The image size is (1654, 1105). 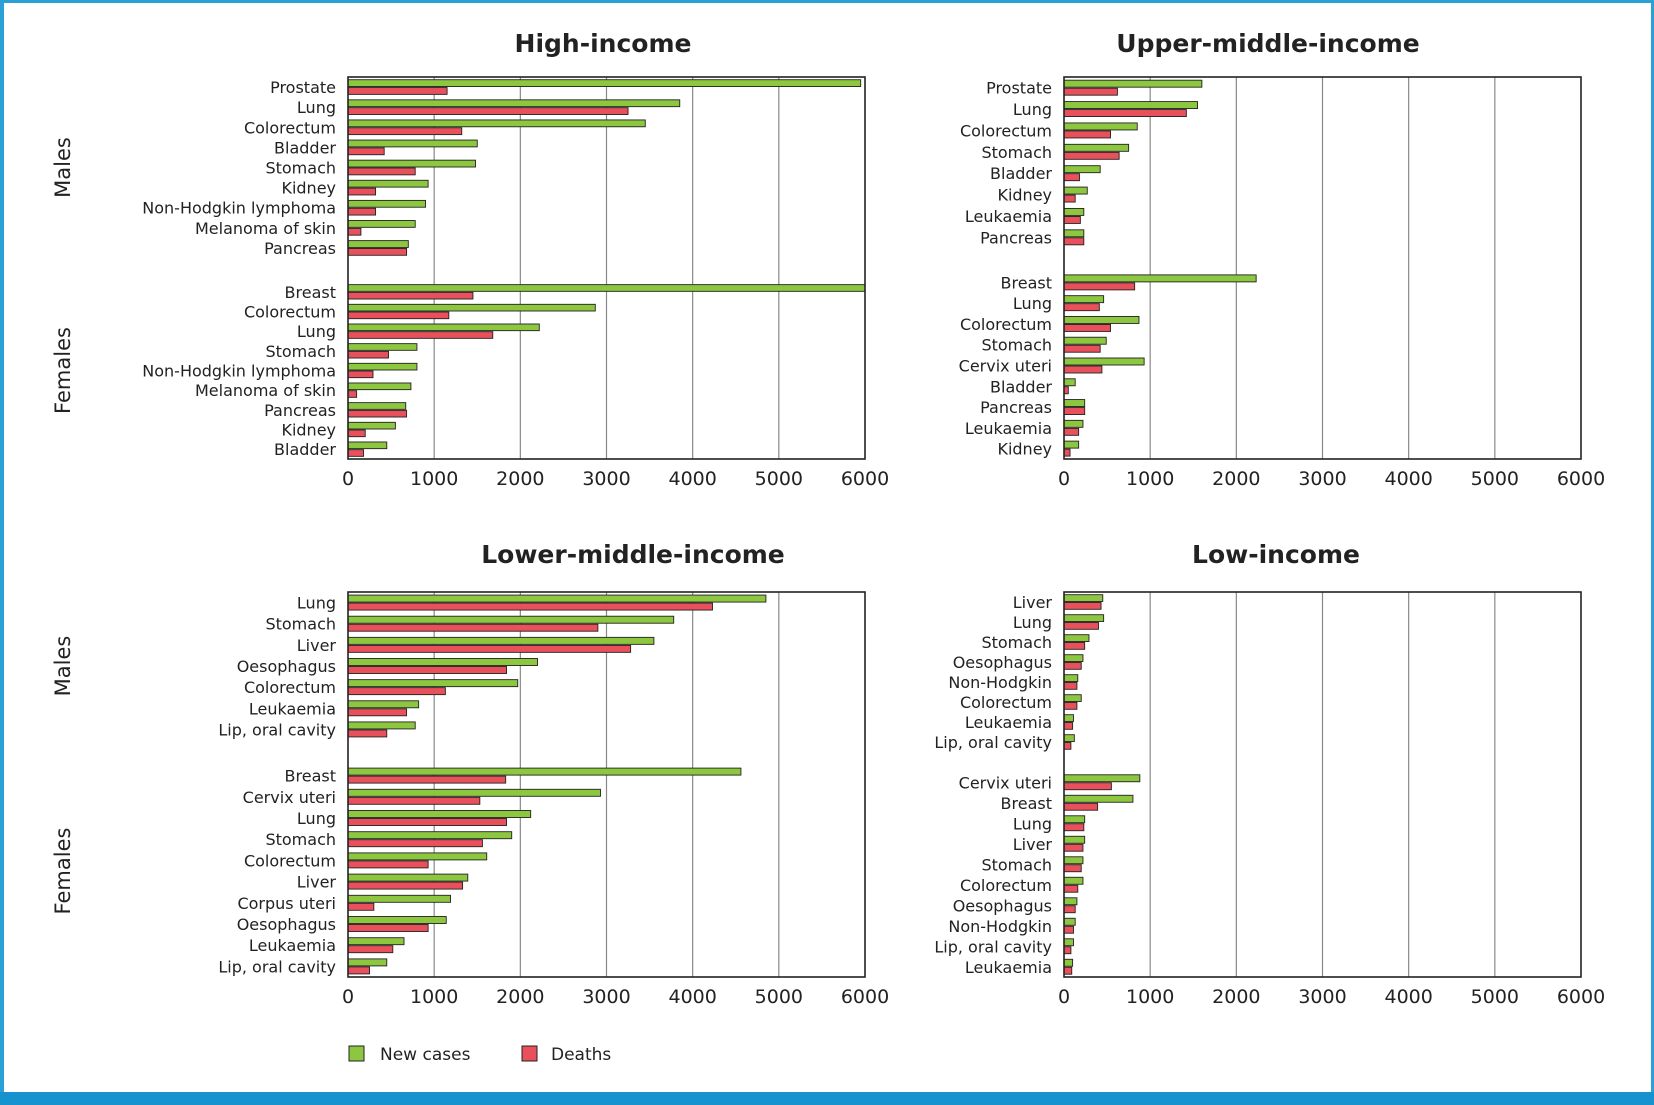 I want to click on category-label: Non-Hodgkin, so click(x=1000, y=926).